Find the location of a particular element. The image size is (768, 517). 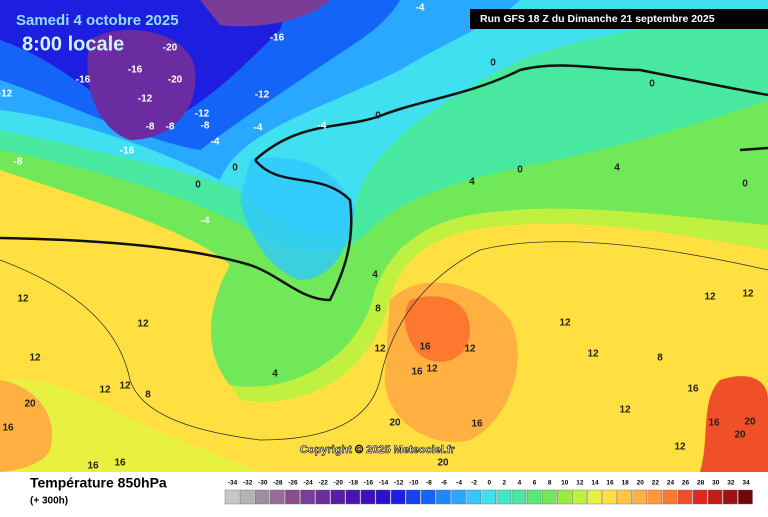

legend-label: 0 is located at coordinates (489, 483).